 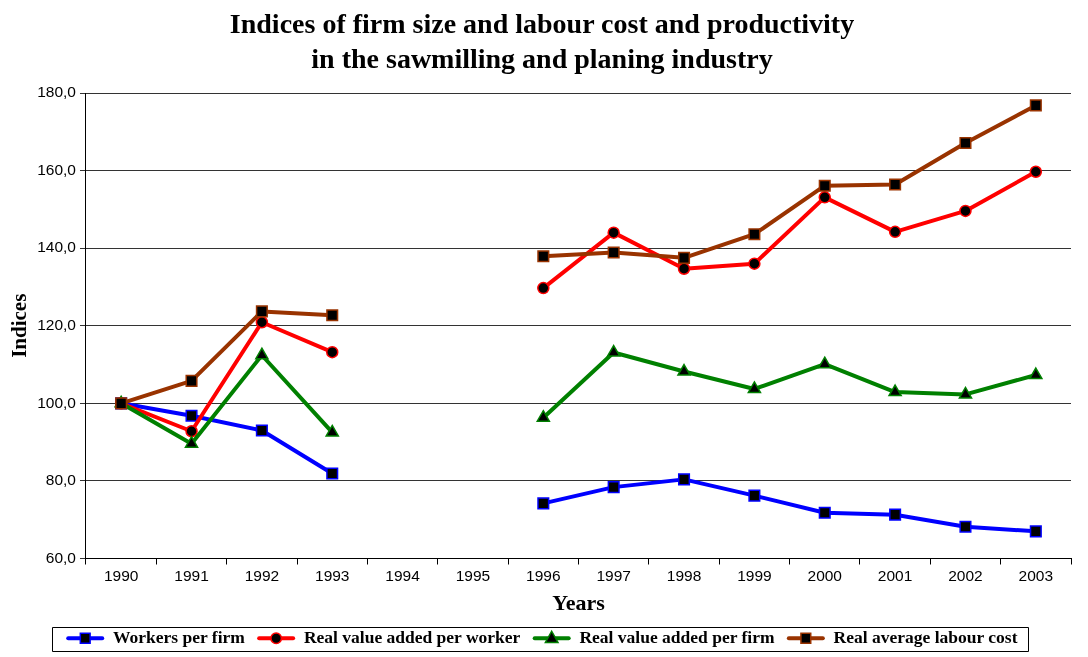 I want to click on x-tick-label: 2003, so click(x=1036, y=576).